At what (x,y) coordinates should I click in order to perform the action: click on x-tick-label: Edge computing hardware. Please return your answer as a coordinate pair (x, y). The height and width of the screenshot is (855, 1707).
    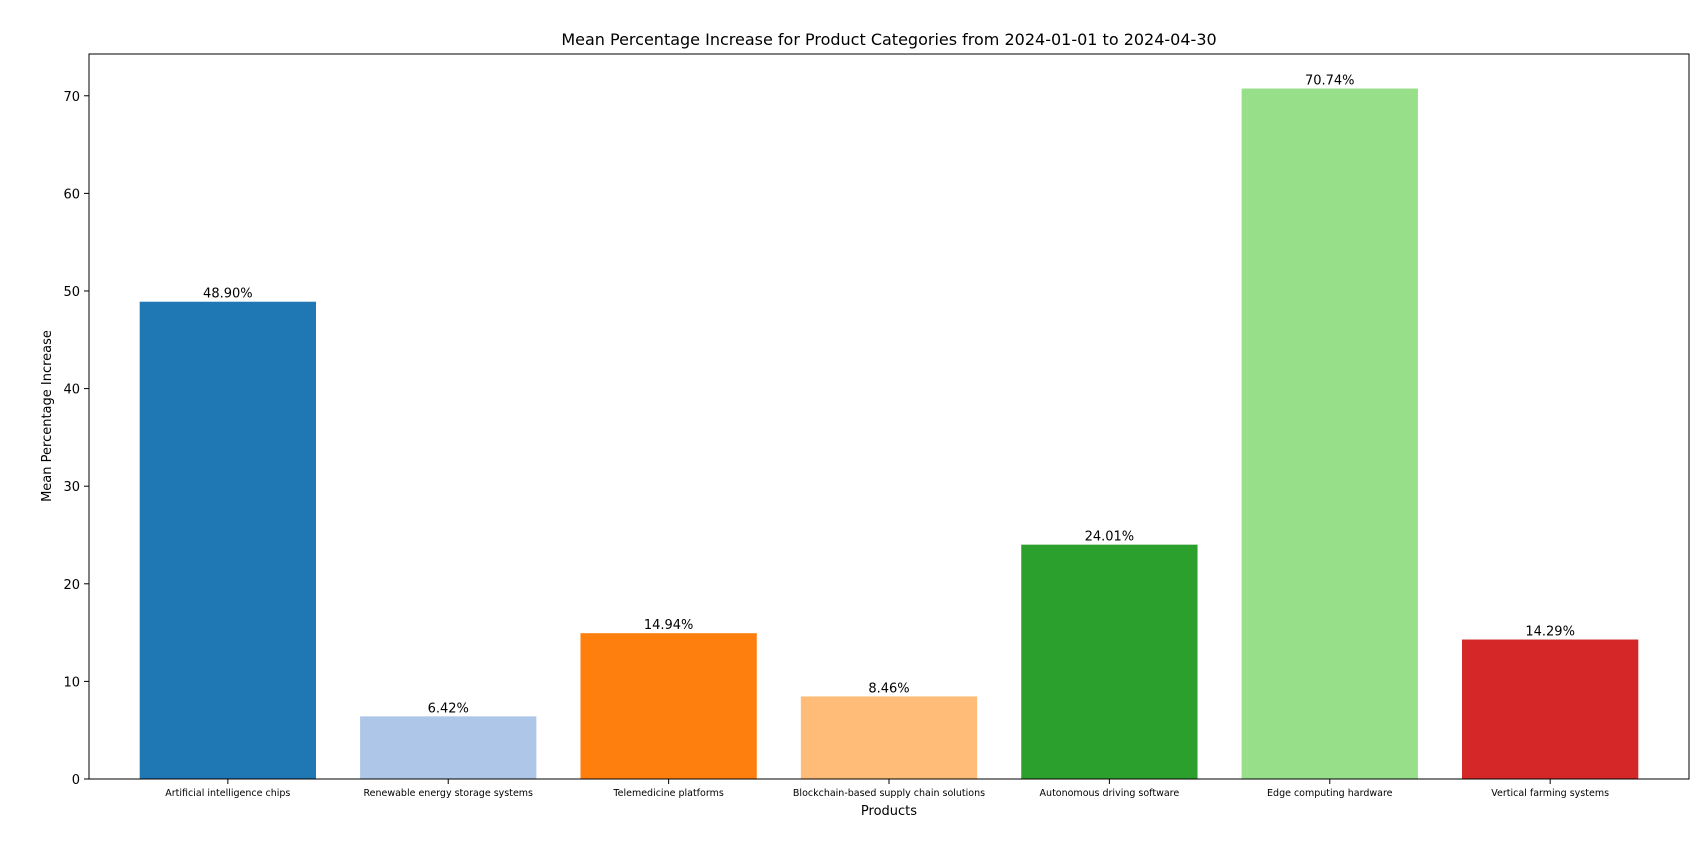
    Looking at the image, I should click on (1330, 793).